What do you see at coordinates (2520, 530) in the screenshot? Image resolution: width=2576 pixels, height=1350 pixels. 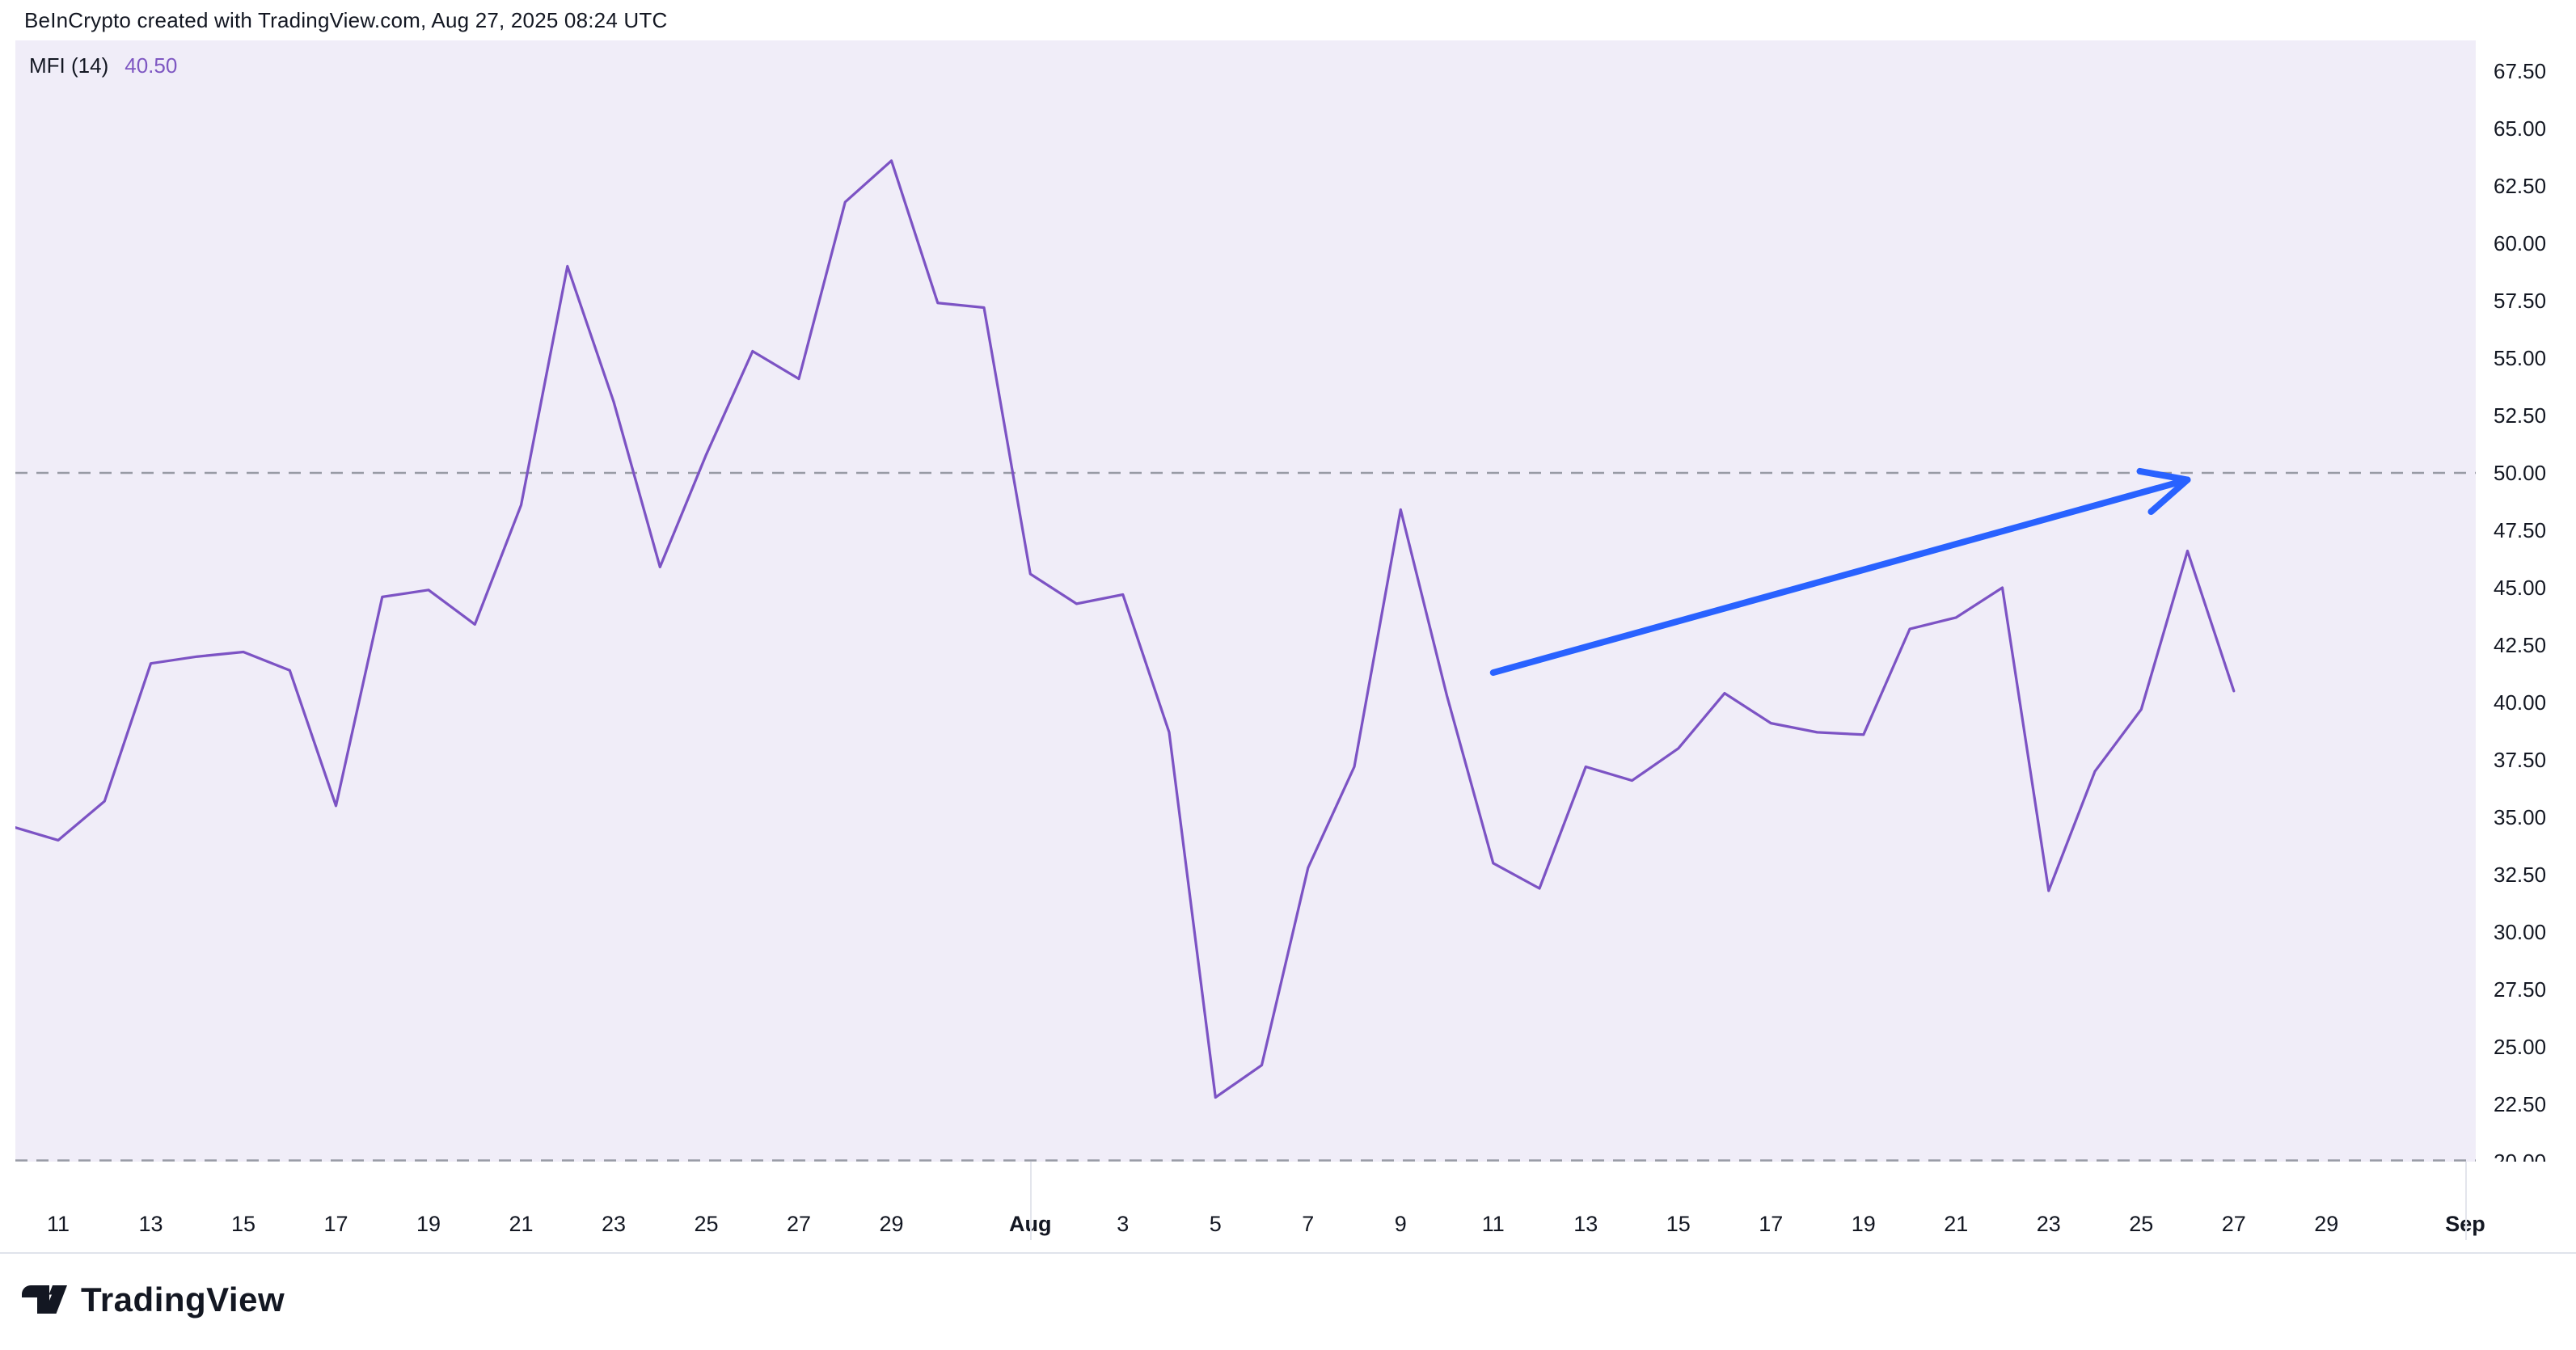 I see `price-axis-label: 47.50` at bounding box center [2520, 530].